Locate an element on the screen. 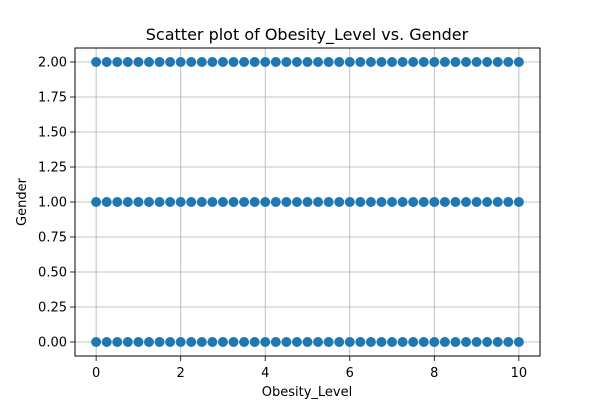 The width and height of the screenshot is (600, 404). y-tick-label: 1.50 is located at coordinates (52, 133).